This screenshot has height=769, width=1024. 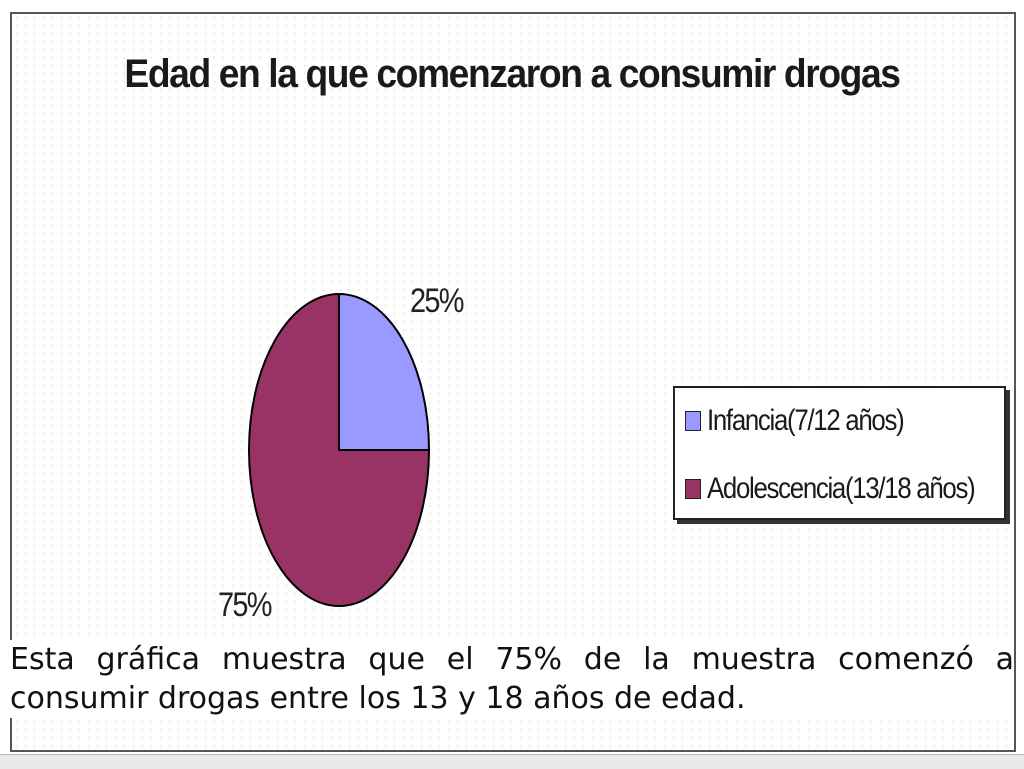 I want to click on legend-swatch-adolescencia, so click(x=693, y=489).